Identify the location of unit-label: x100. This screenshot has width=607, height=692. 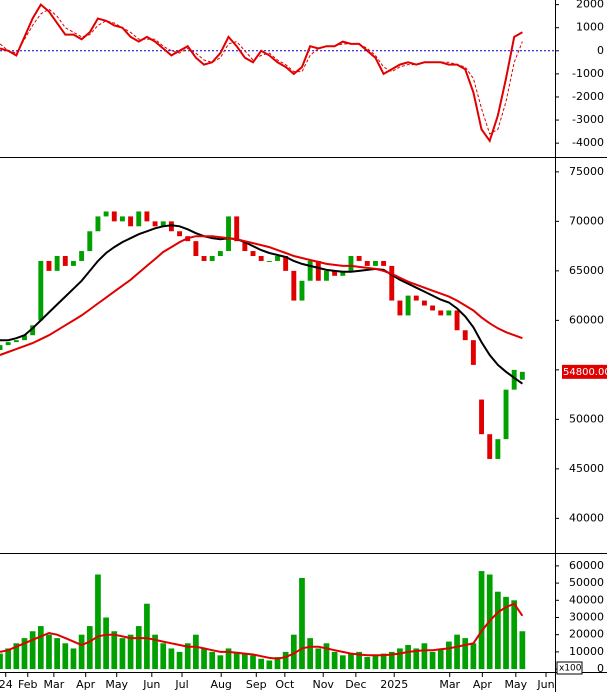
(570, 669).